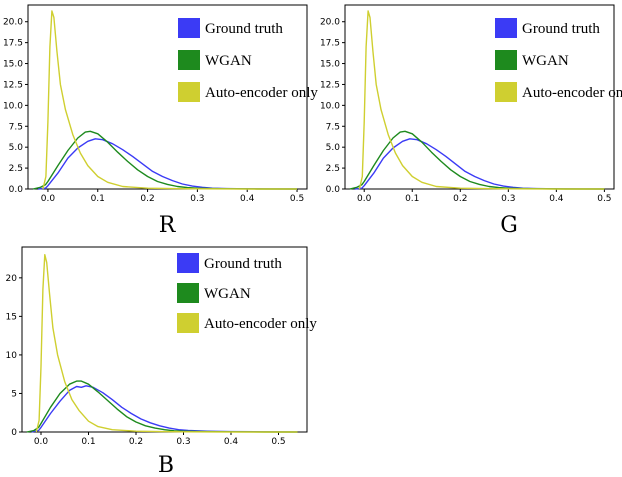  I want to click on panel-caption-b: B, so click(166, 465).